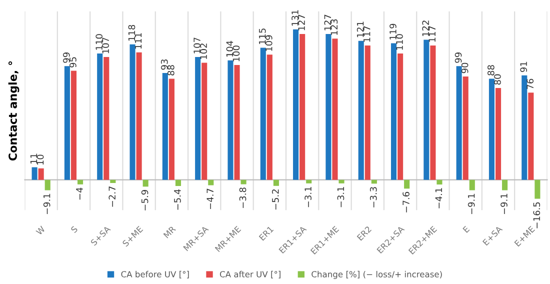 This screenshot has width=550, height=284. I want to click on data-label: 121, so click(360, 30).